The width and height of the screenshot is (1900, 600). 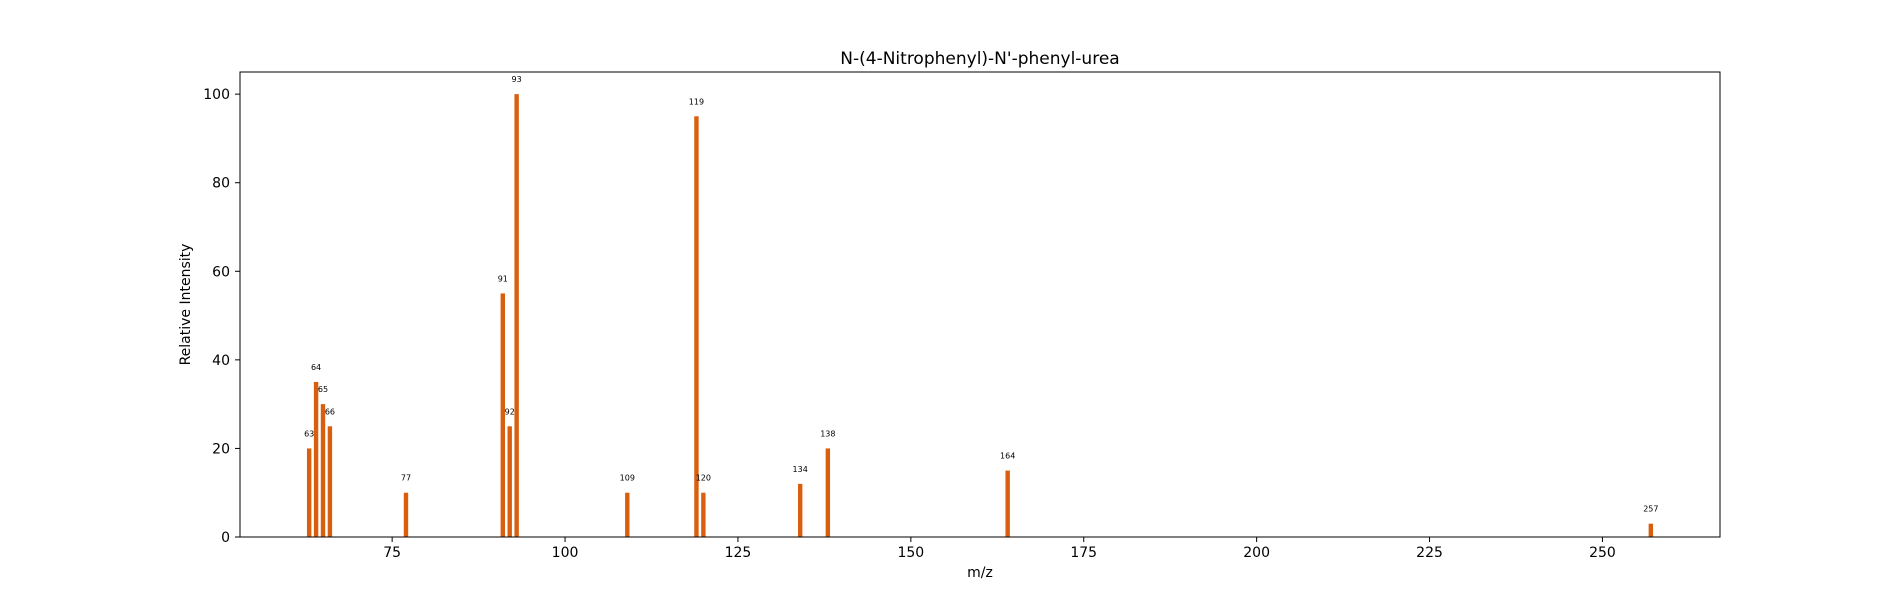 I want to click on x-tick-label: 200, so click(x=1256, y=553).